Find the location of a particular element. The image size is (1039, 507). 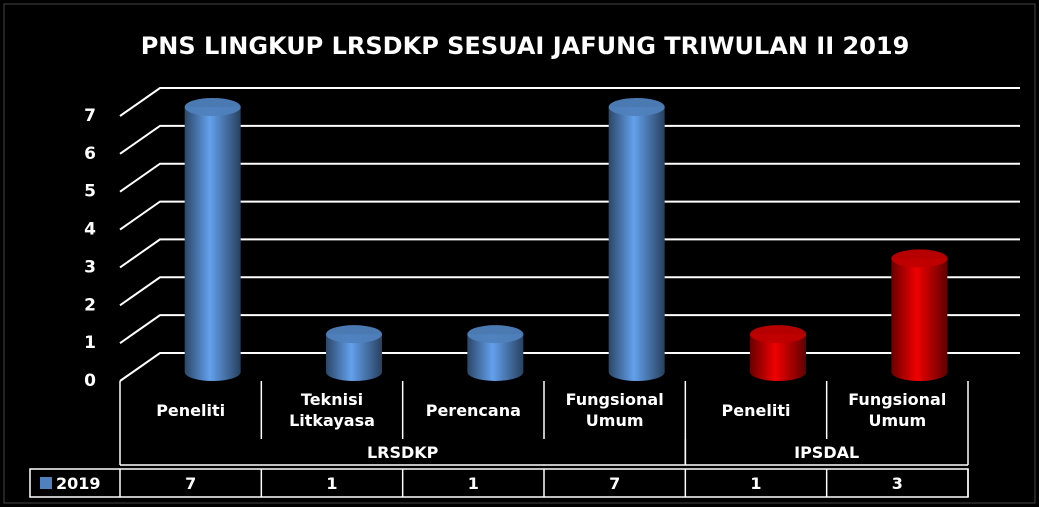

category-label: Perencana is located at coordinates (473, 410).